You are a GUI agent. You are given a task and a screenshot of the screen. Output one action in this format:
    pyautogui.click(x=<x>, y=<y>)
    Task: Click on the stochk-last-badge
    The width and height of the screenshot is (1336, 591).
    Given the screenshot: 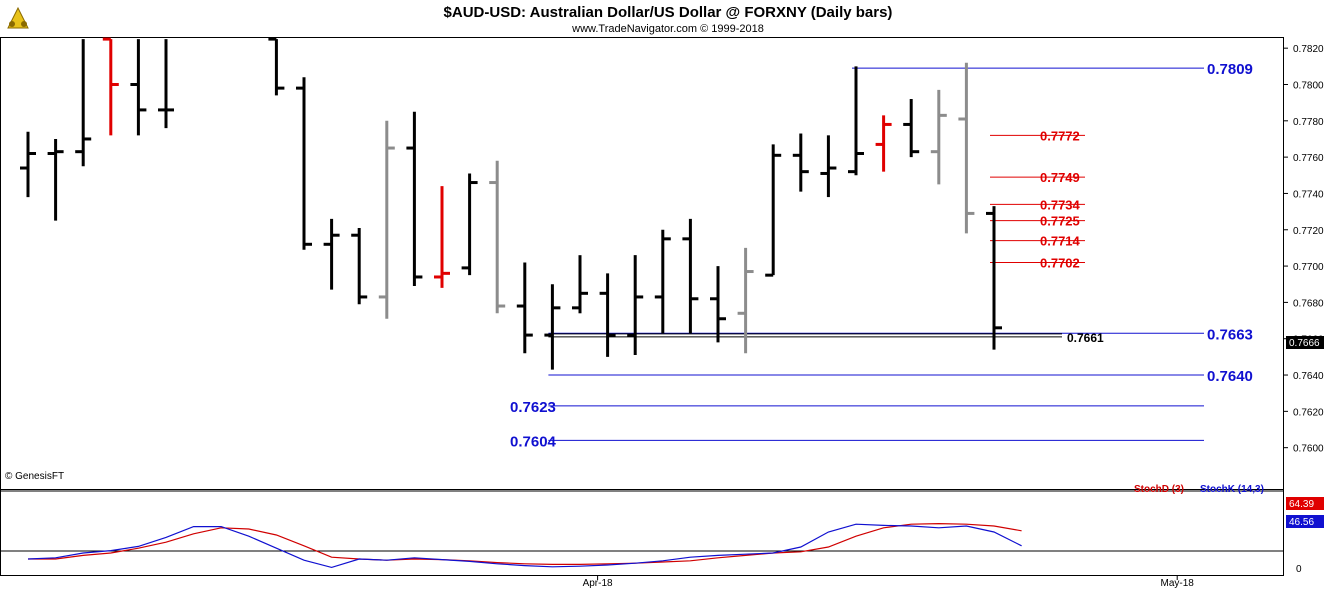 What is the action you would take?
    pyautogui.click(x=1305, y=521)
    